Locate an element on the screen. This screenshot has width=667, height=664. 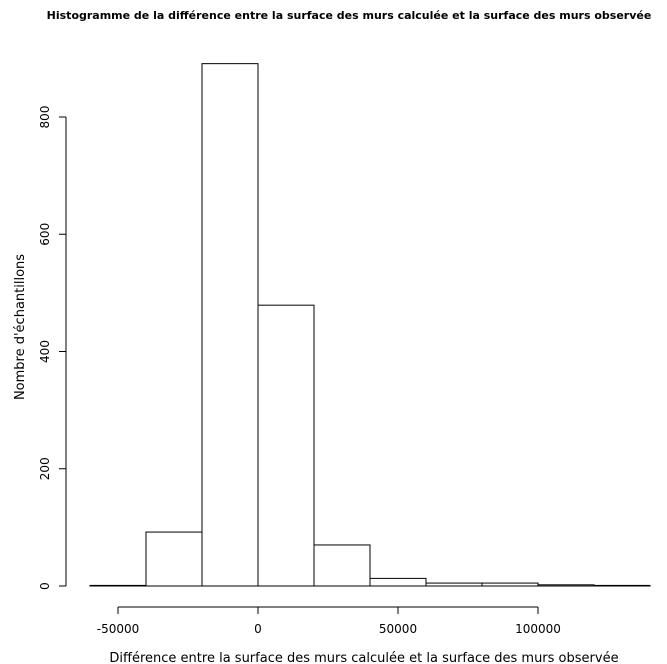
y-axis: 0 200 400 600 800 is located at coordinates (52, 348).